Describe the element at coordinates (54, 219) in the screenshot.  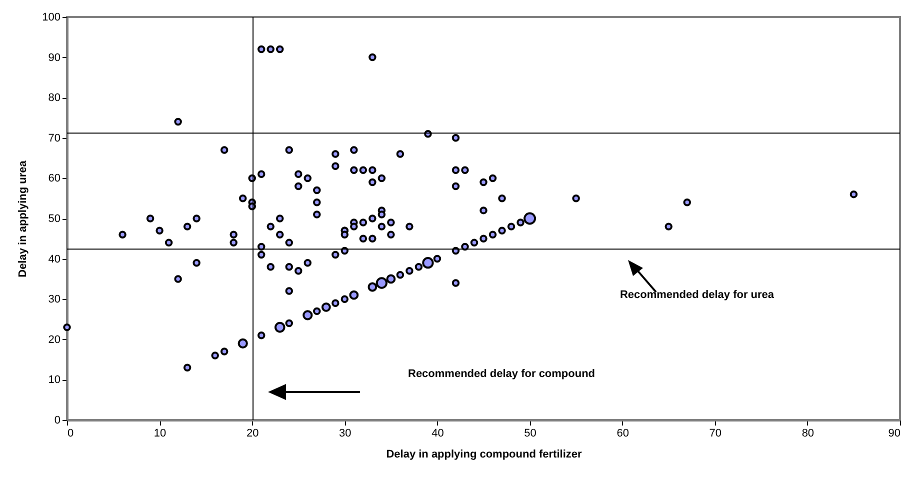
I see `y-tick-label: 50` at that location.